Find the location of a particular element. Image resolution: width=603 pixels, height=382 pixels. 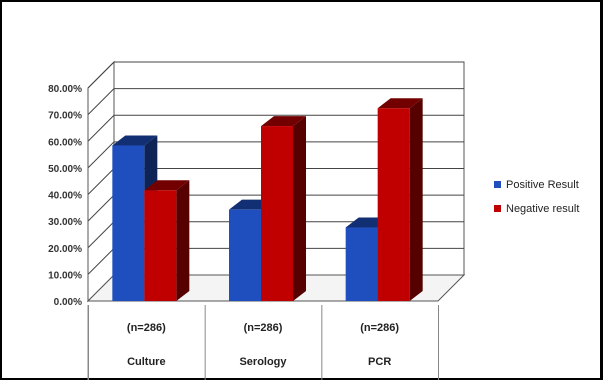

legend-entry: Negative result is located at coordinates (542, 209).